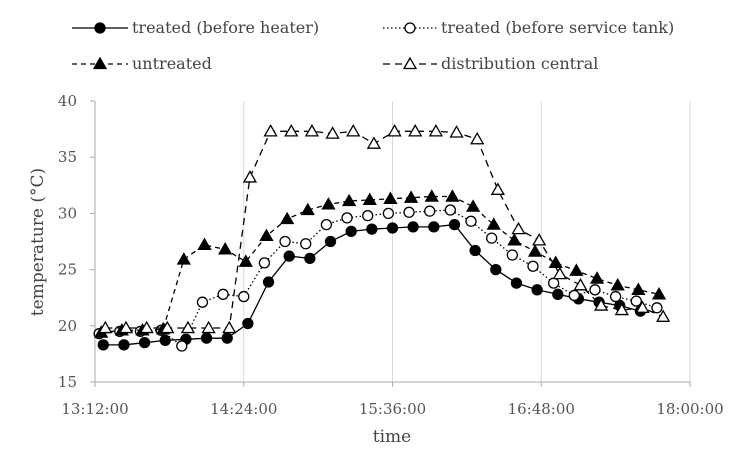 This screenshot has width=750, height=450. I want to click on y-tick-label: 15, so click(67, 382).